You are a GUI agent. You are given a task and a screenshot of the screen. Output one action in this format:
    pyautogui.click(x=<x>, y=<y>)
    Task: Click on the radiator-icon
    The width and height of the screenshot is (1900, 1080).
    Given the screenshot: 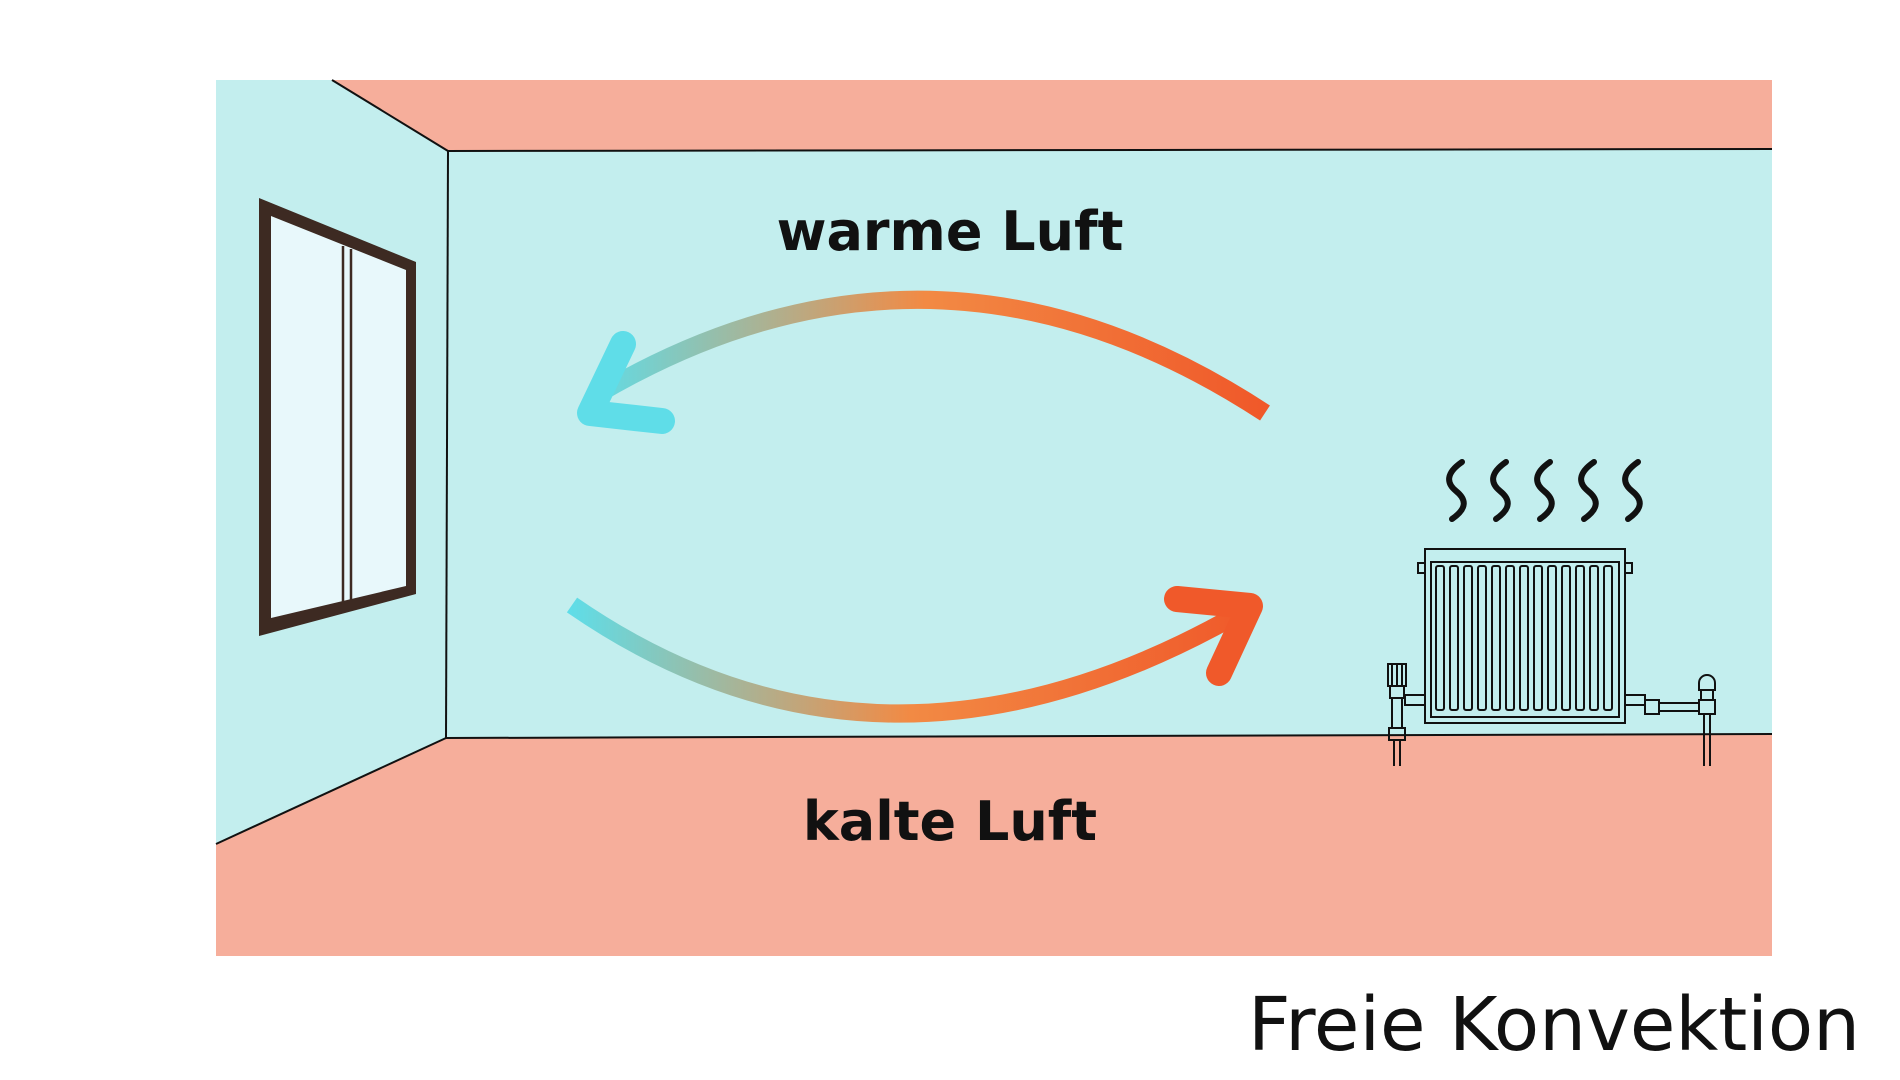 What is the action you would take?
    pyautogui.click(x=1551, y=657)
    